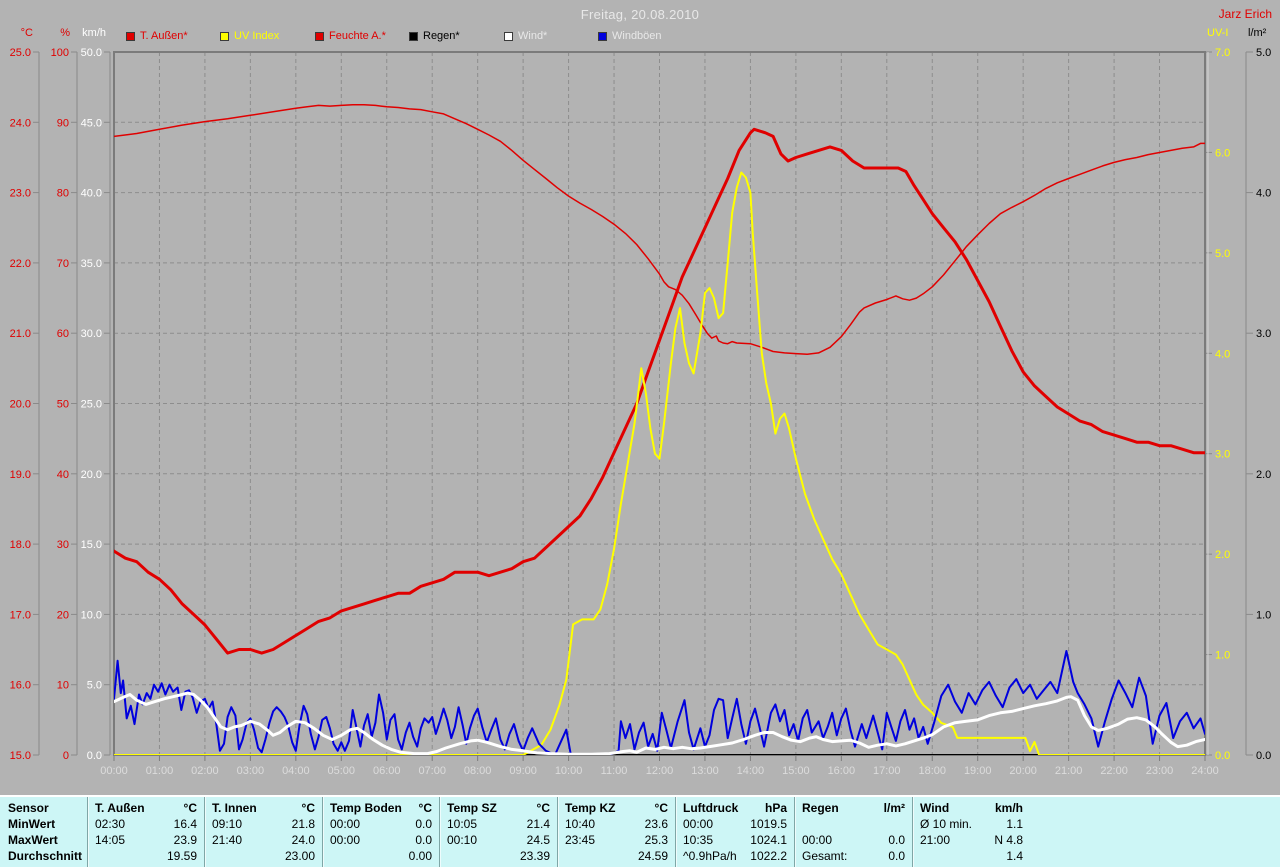 This screenshot has height=867, width=1280. What do you see at coordinates (894, 808) in the screenshot?
I see `cell-value: l/m²` at bounding box center [894, 808].